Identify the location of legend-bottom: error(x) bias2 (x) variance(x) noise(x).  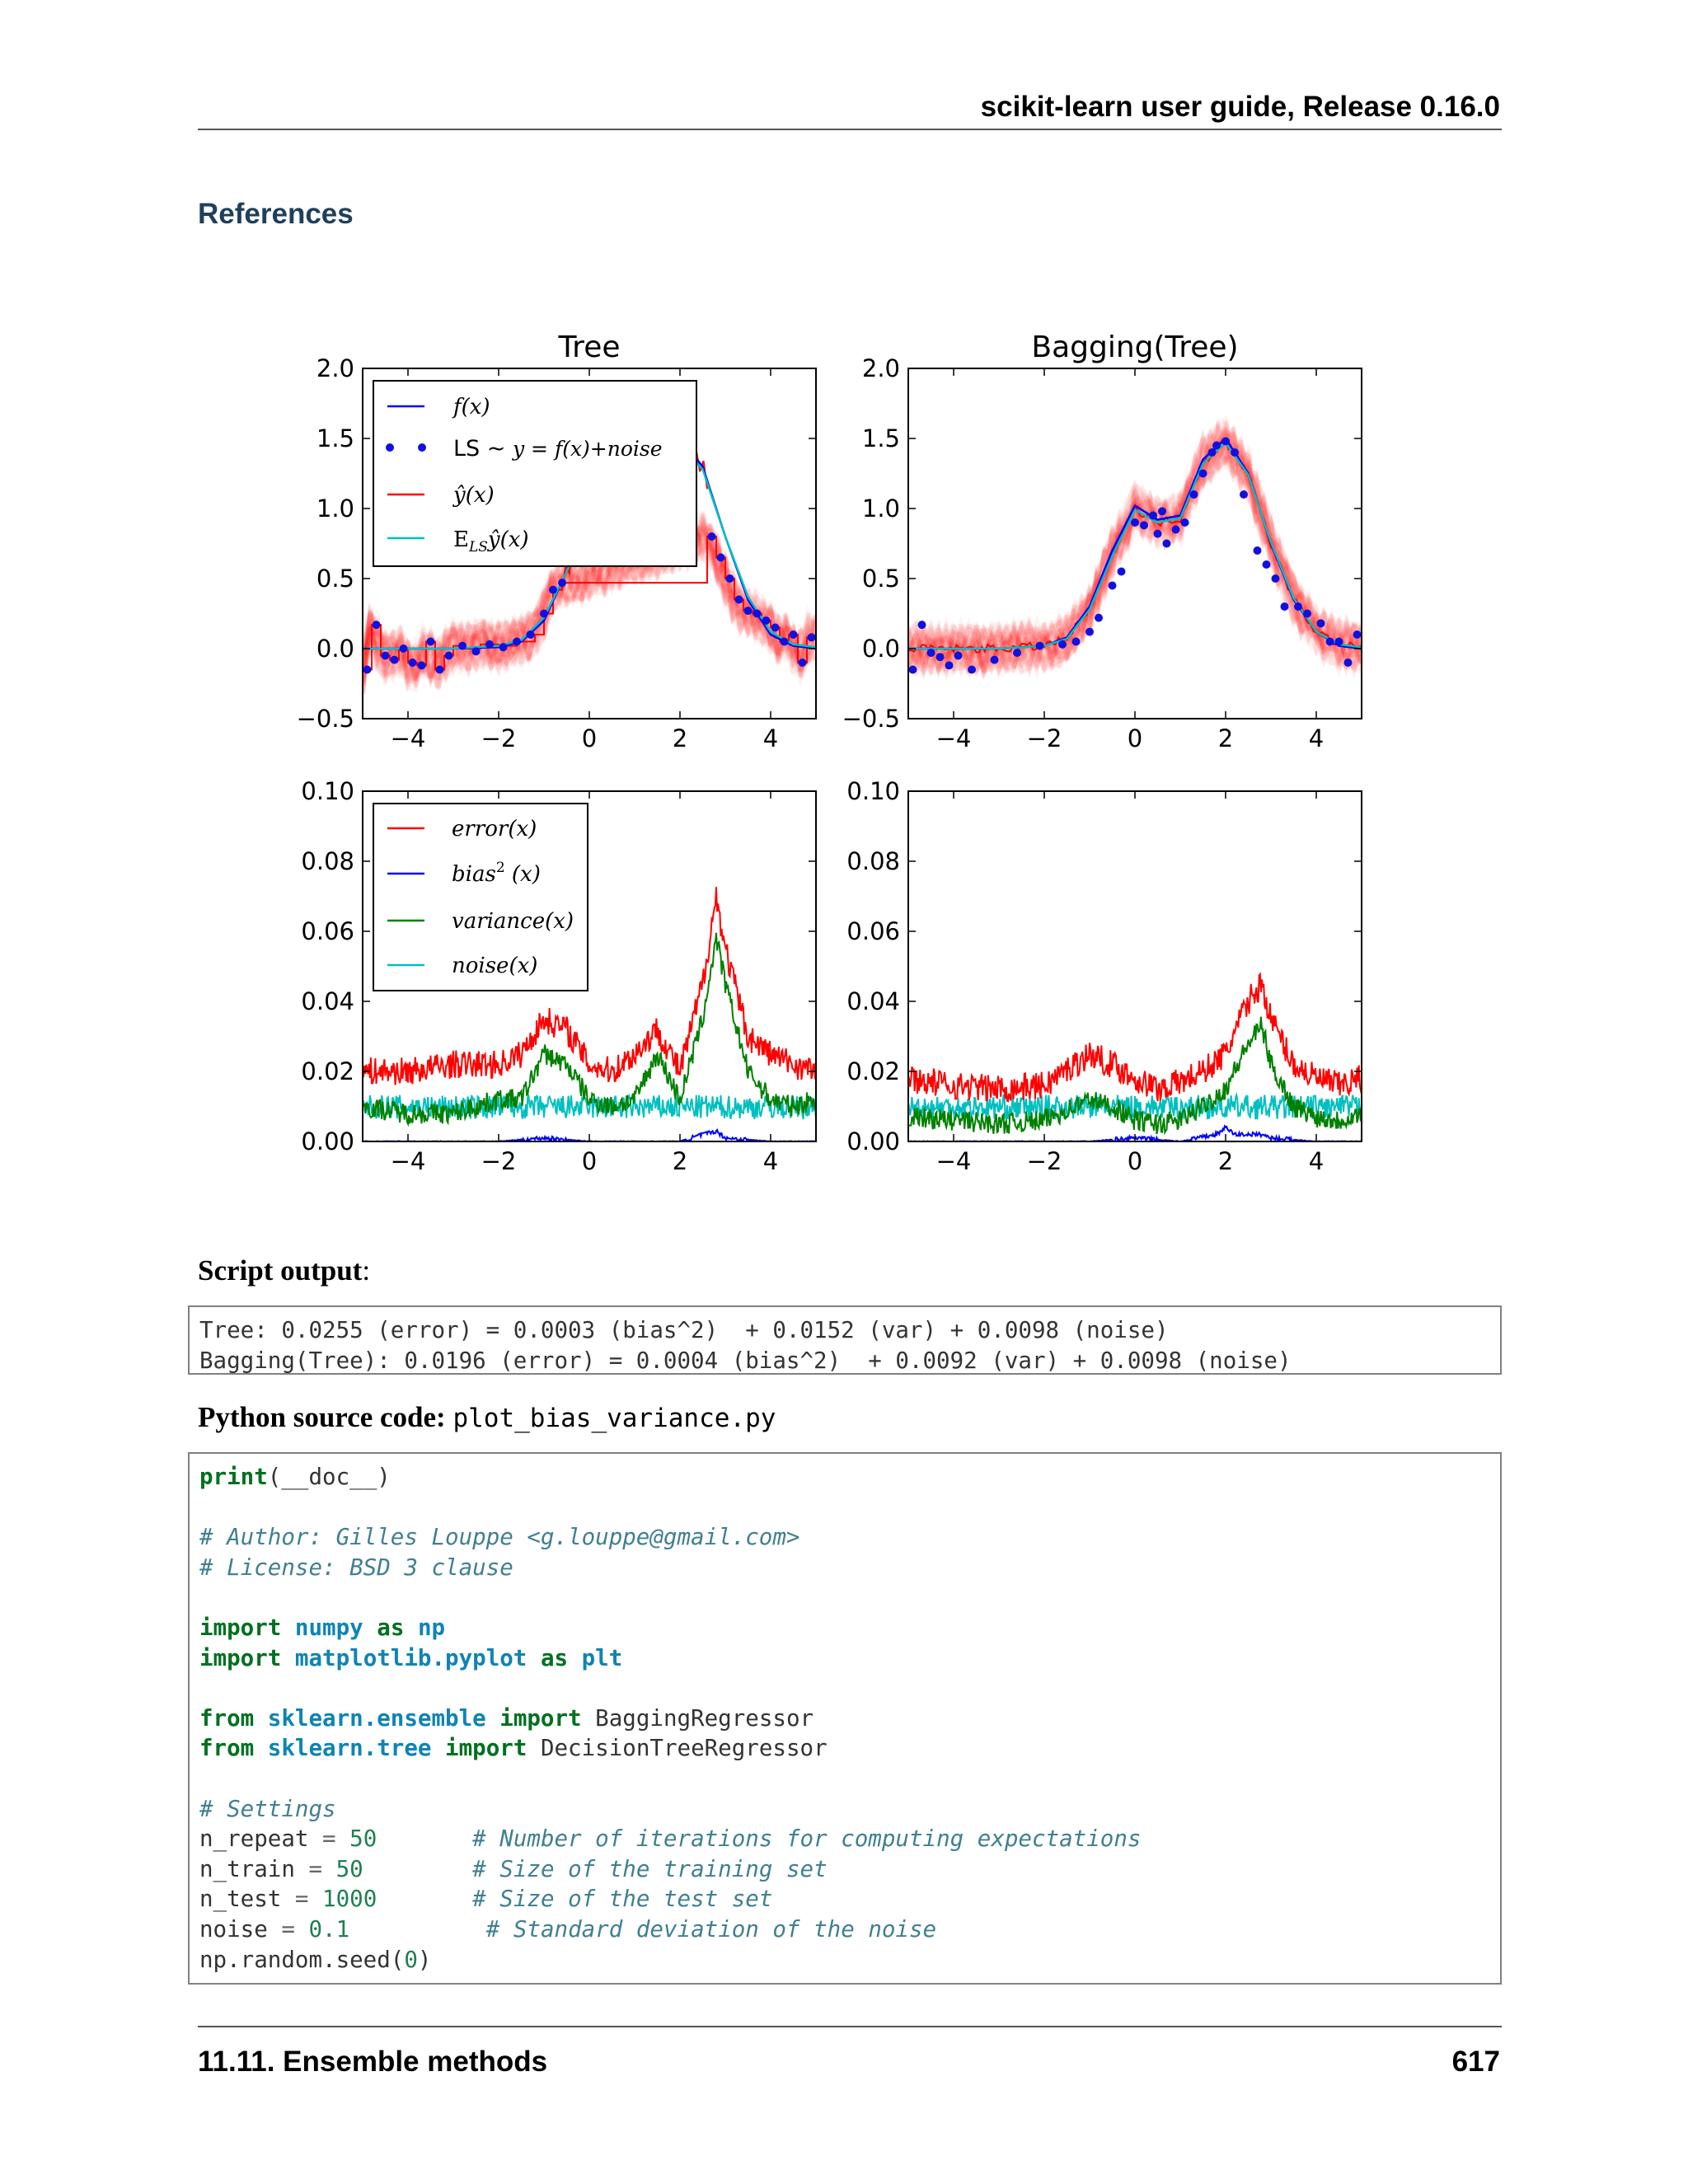
(480, 897).